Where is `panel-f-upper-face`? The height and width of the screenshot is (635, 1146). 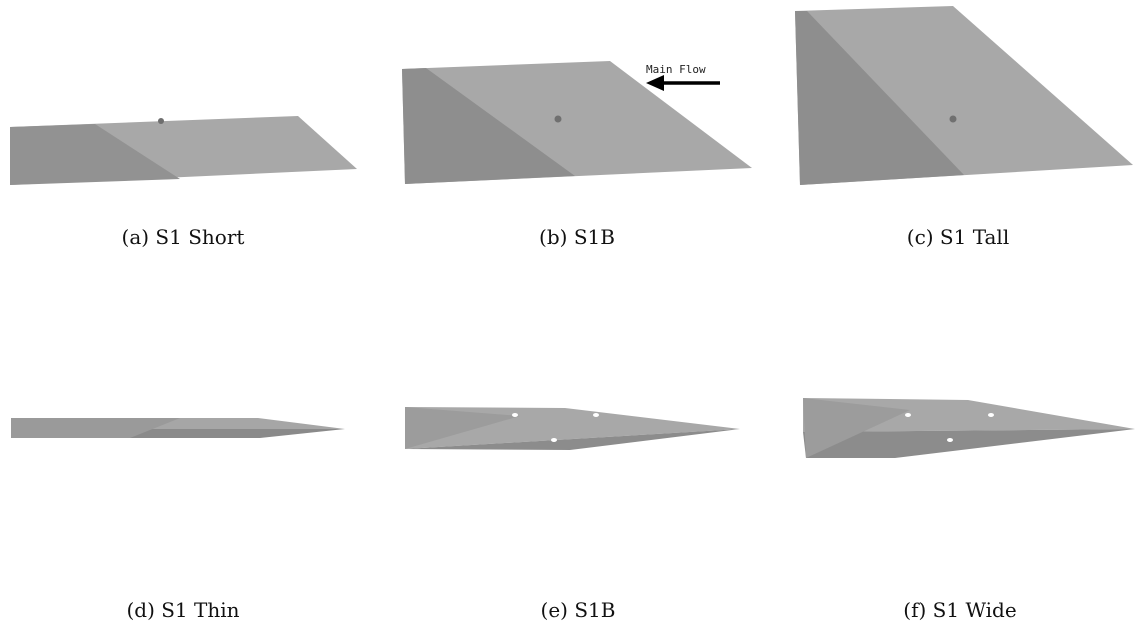
panel-f-upper-face is located at coordinates (969, 415).